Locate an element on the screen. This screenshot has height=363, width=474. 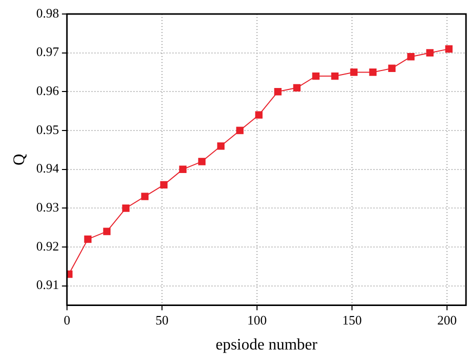
y-tick-label: 0.97 is located at coordinates (48, 52).